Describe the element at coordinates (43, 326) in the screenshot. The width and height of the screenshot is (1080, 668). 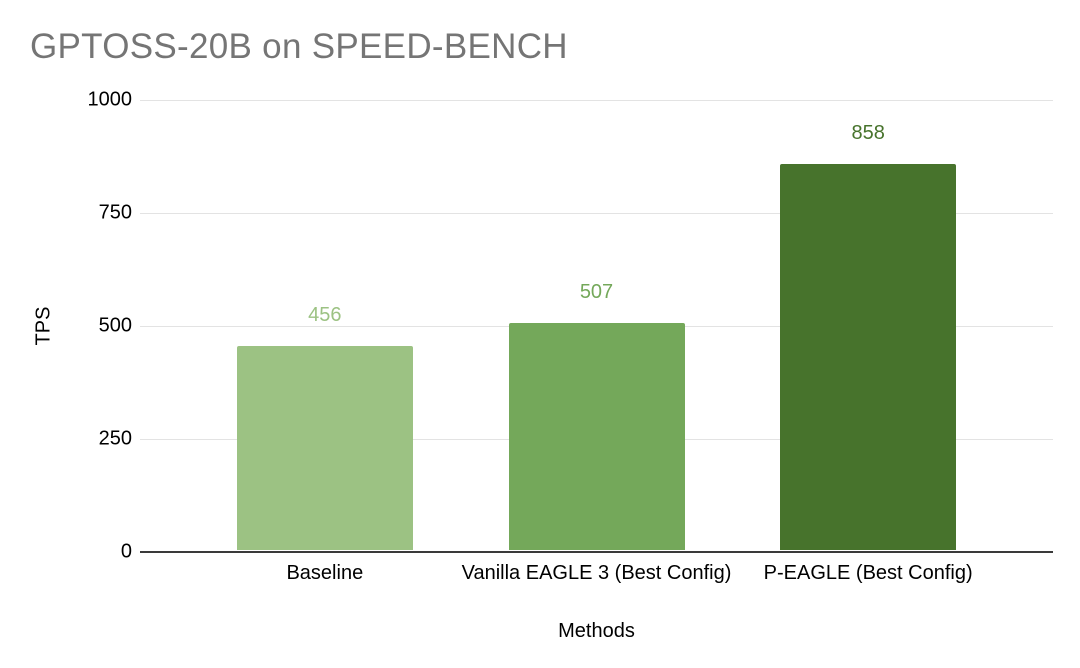
I see `y-axis-title: TPS` at that location.